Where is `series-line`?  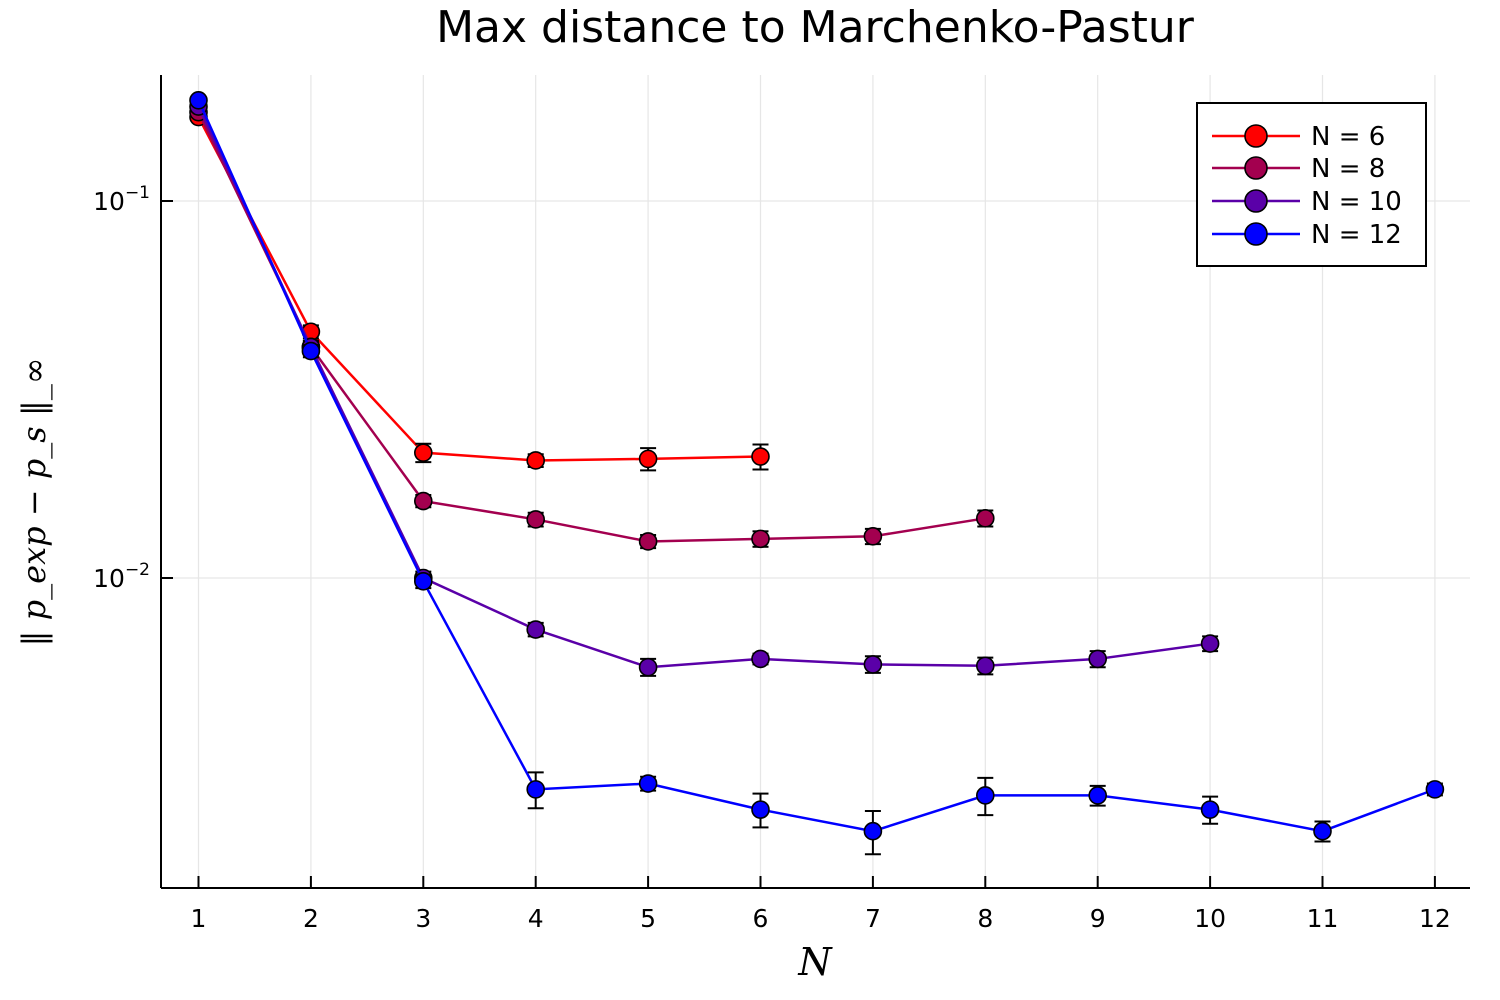 series-line is located at coordinates (479, 289).